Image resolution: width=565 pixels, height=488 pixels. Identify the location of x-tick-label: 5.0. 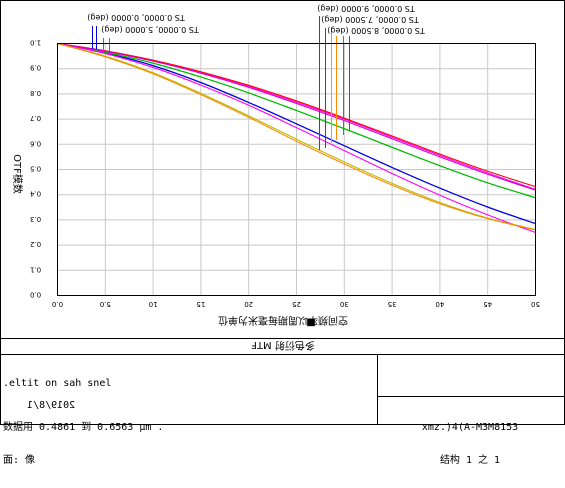
(105, 304).